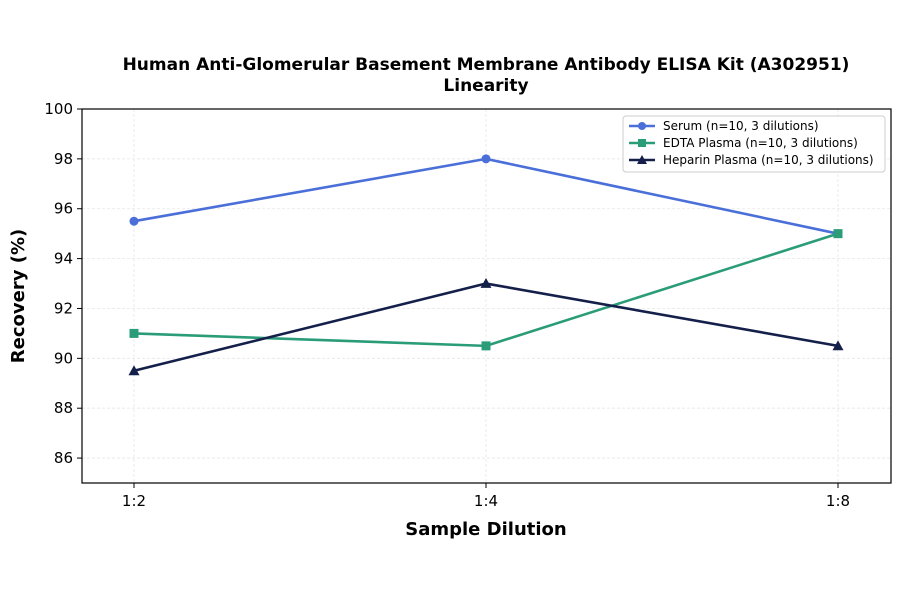  Describe the element at coordinates (63, 358) in the screenshot. I see `y-tick-label: 90` at that location.